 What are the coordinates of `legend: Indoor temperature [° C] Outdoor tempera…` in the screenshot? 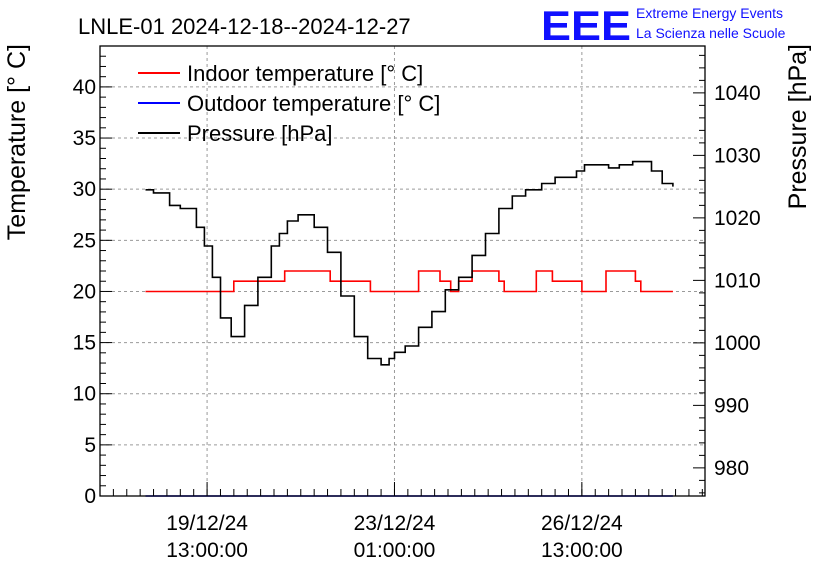 It's located at (289, 103).